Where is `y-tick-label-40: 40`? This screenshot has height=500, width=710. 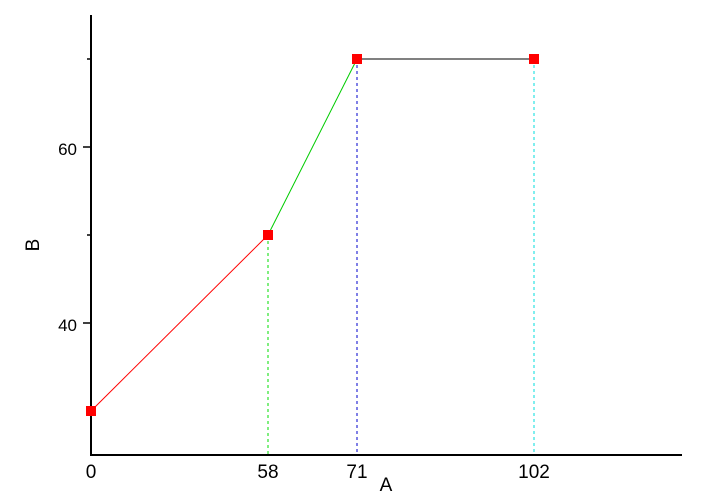 y-tick-label-40: 40 is located at coordinates (67, 325).